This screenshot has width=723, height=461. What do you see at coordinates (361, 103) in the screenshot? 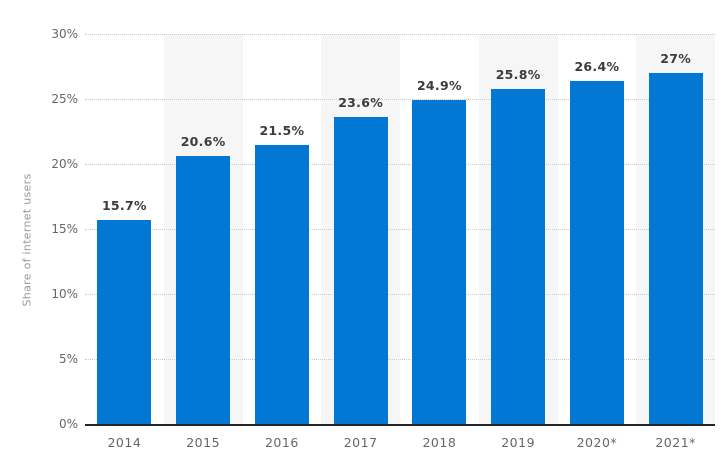
I see `bar-value-label: 23.6%` at bounding box center [361, 103].